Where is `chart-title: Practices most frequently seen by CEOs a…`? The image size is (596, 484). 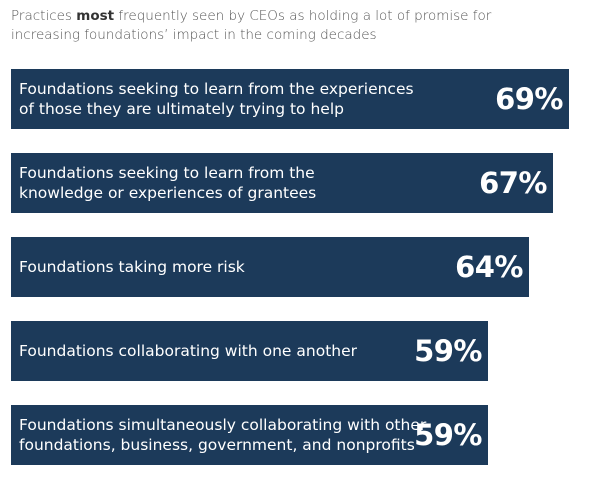
chart-title: Practices most frequently seen by CEOs a… is located at coordinates (296, 26).